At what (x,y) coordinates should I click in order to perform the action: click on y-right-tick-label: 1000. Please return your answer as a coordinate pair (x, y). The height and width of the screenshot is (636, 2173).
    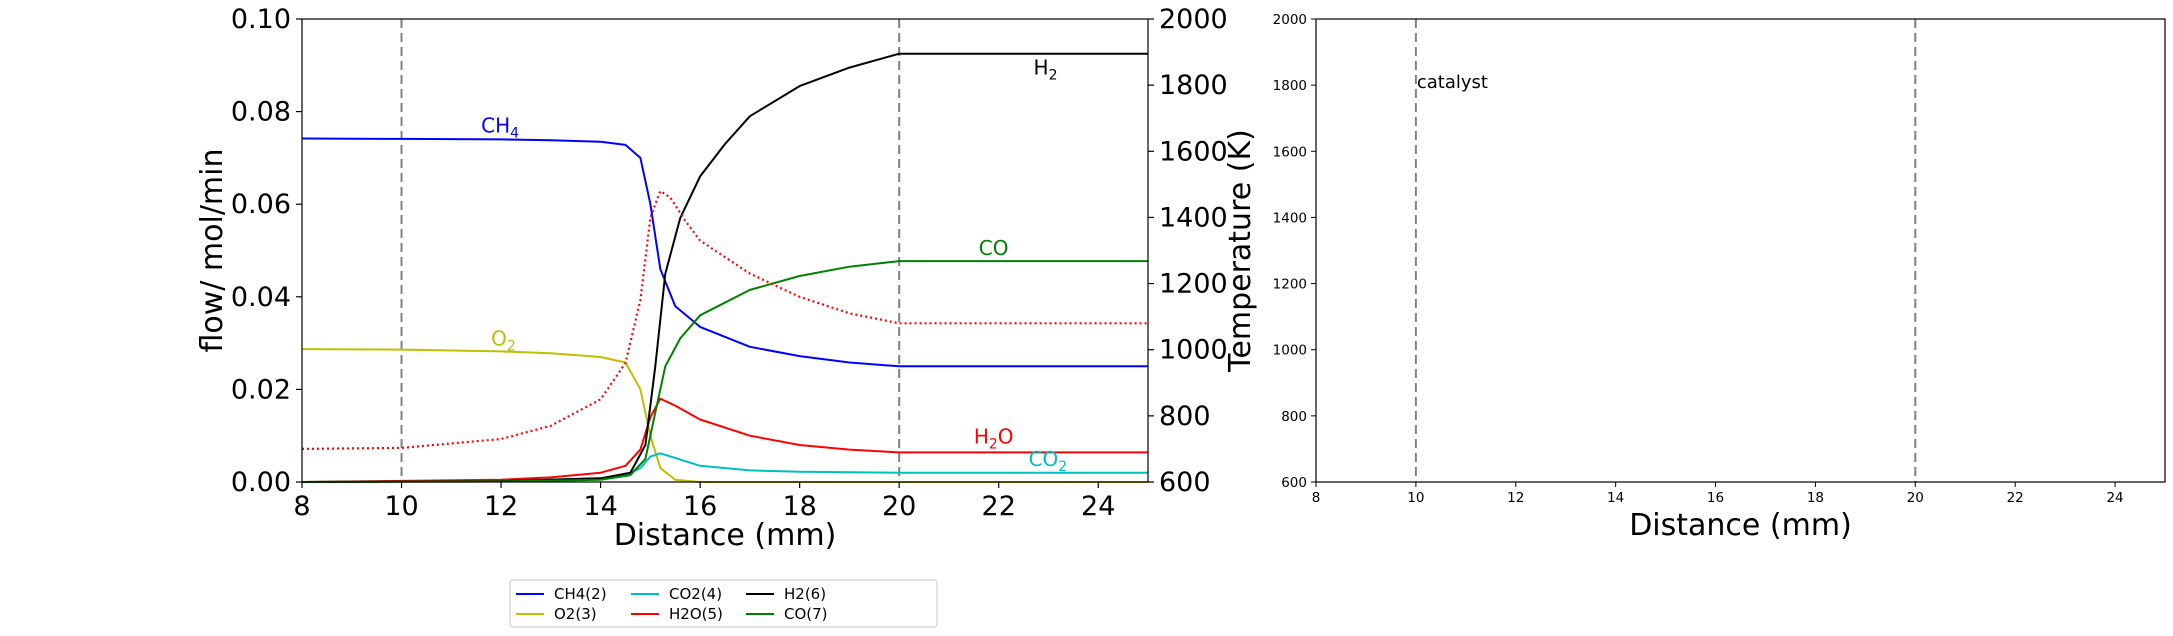
    Looking at the image, I should click on (1193, 350).